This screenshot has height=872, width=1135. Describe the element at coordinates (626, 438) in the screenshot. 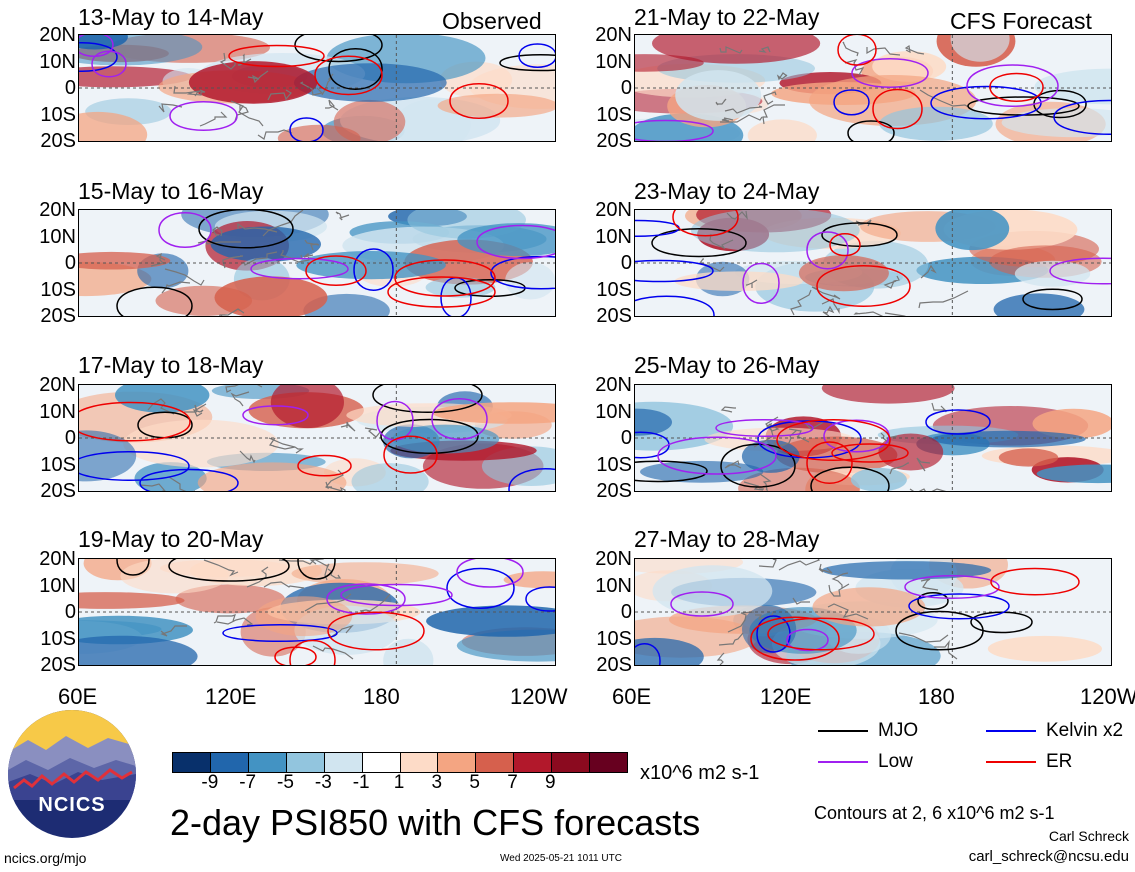

I see `lat-label-eq: 0` at that location.